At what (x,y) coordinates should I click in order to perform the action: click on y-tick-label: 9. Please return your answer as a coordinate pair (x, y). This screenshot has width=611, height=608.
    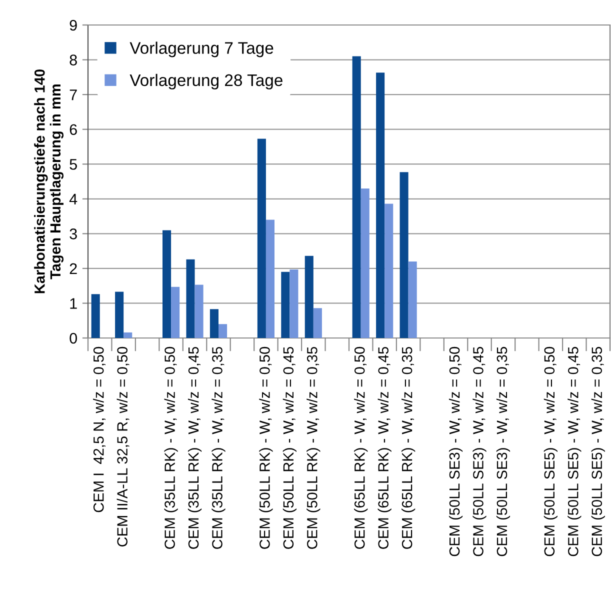
    Looking at the image, I should click on (73, 25).